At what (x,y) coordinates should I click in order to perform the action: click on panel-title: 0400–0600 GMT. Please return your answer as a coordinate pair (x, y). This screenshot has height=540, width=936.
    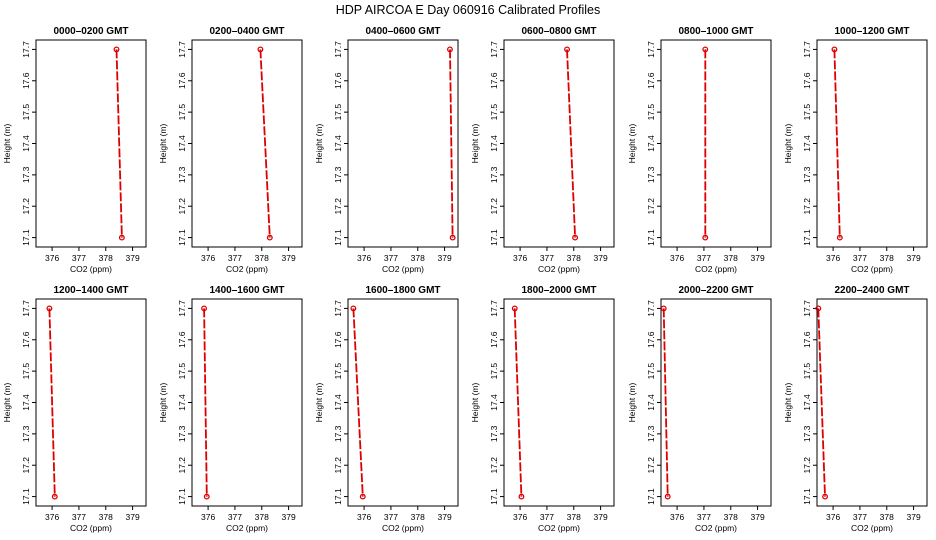
    Looking at the image, I should click on (402, 31).